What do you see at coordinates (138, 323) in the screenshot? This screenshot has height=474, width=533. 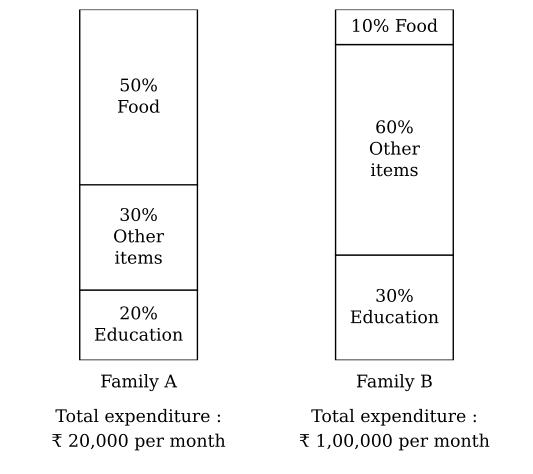 I see `data-label: 20% Education` at bounding box center [138, 323].